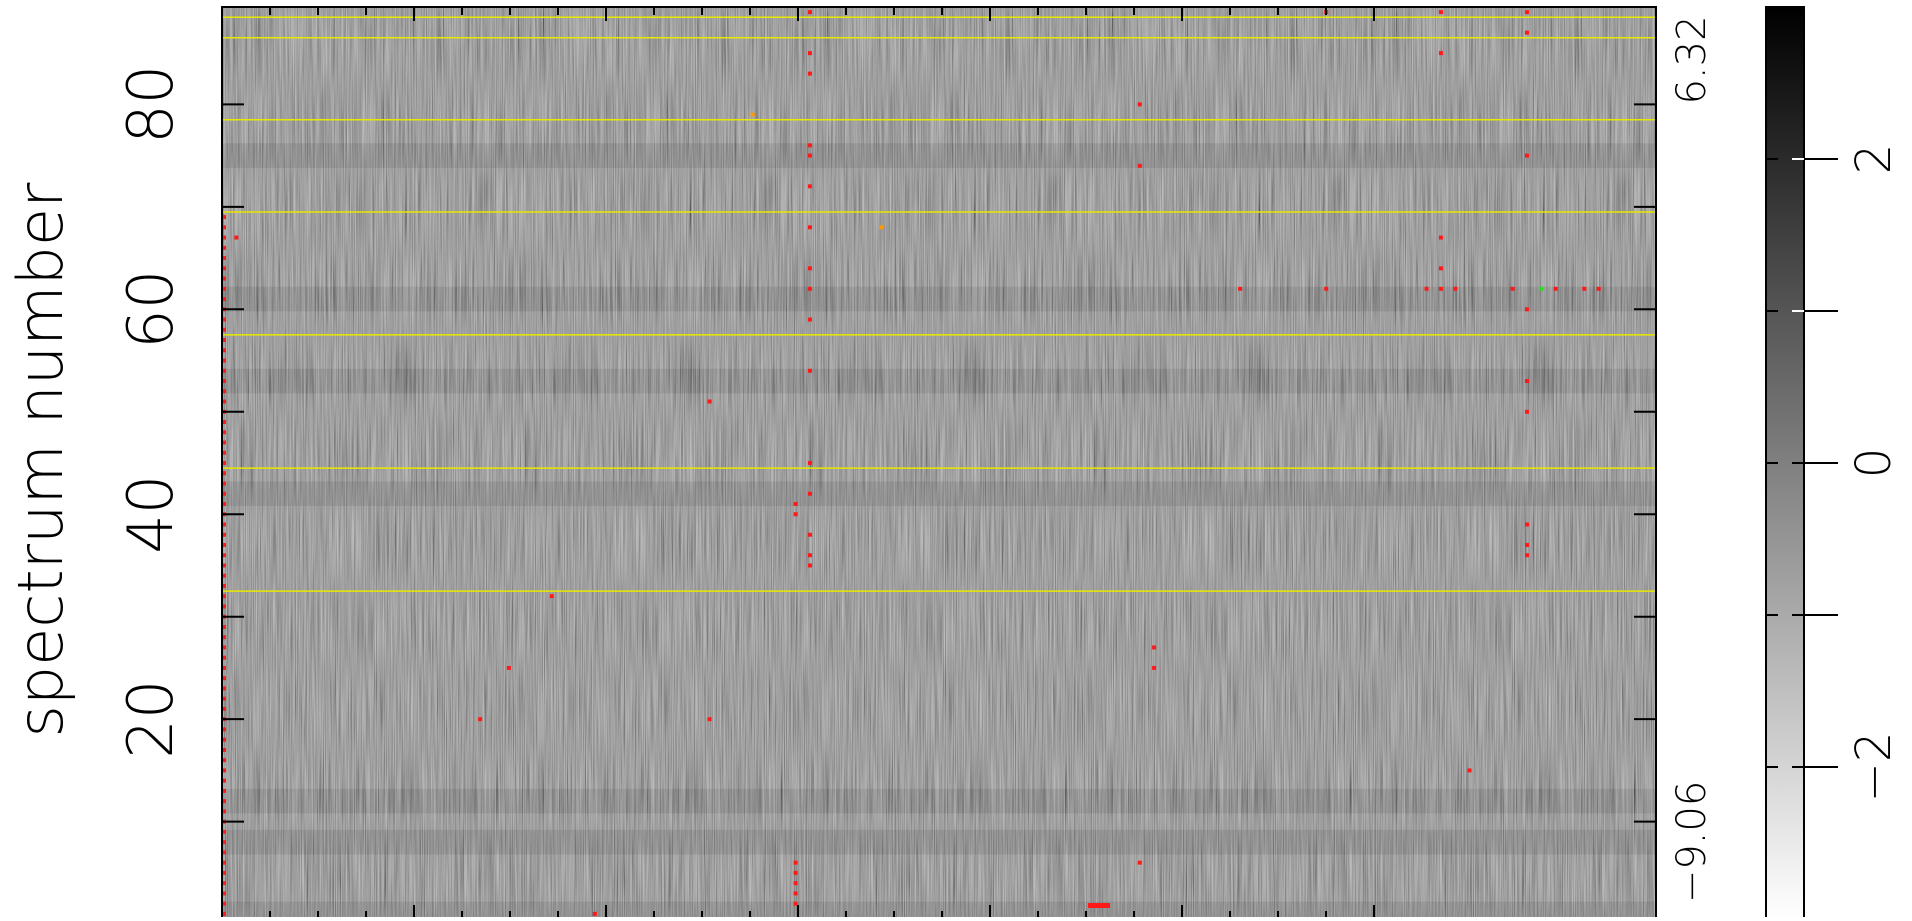 The image size is (1912, 921). I want to click on right-label-bottom: −9.06, so click(1692, 842).